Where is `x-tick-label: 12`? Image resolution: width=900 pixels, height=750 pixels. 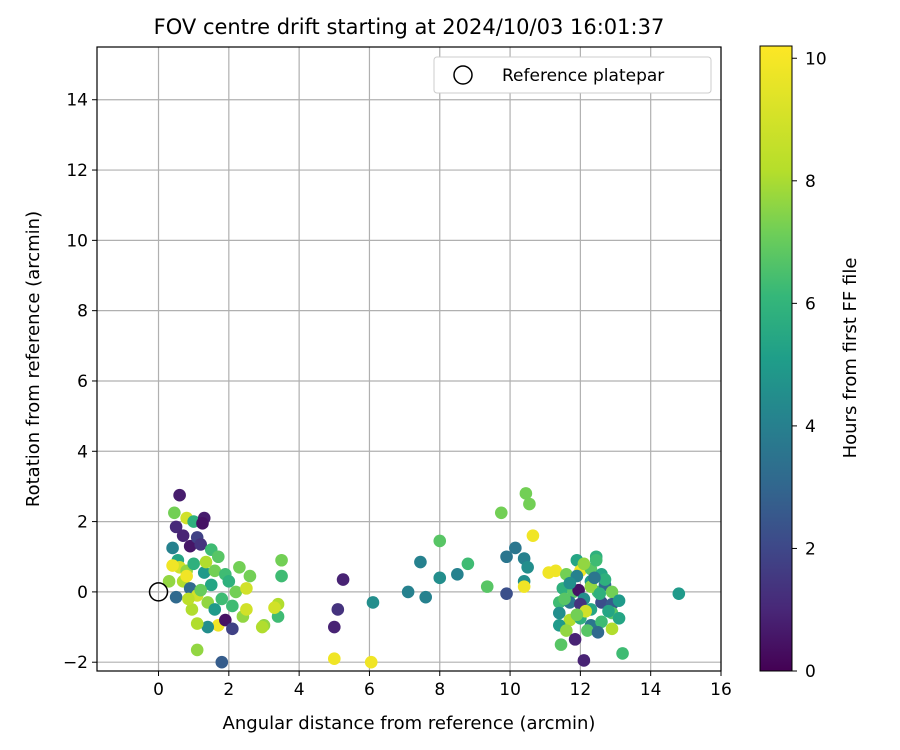 x-tick-label: 12 is located at coordinates (581, 690).